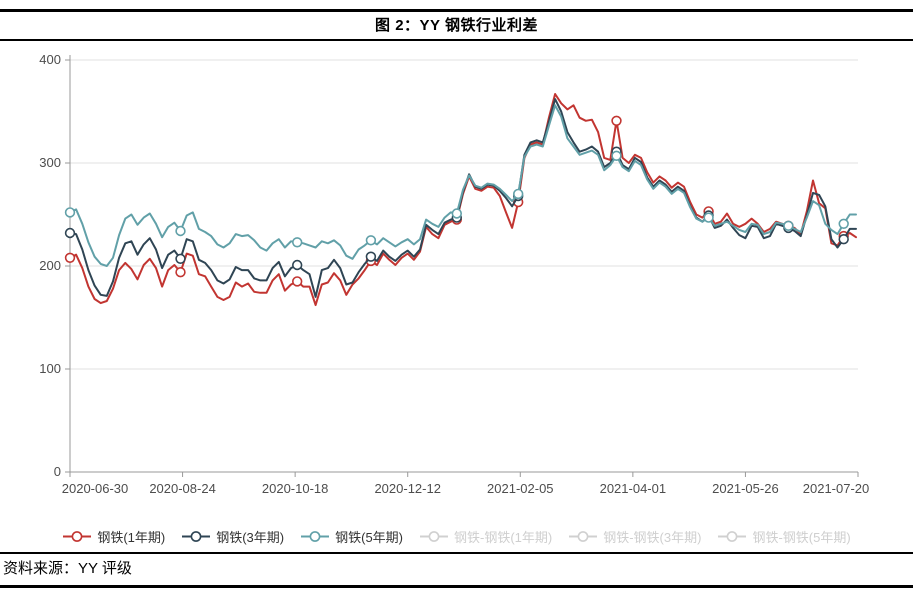 The image size is (913, 592). Describe the element at coordinates (295, 488) in the screenshot. I see `x-tick-label: 2020-10-18` at that location.